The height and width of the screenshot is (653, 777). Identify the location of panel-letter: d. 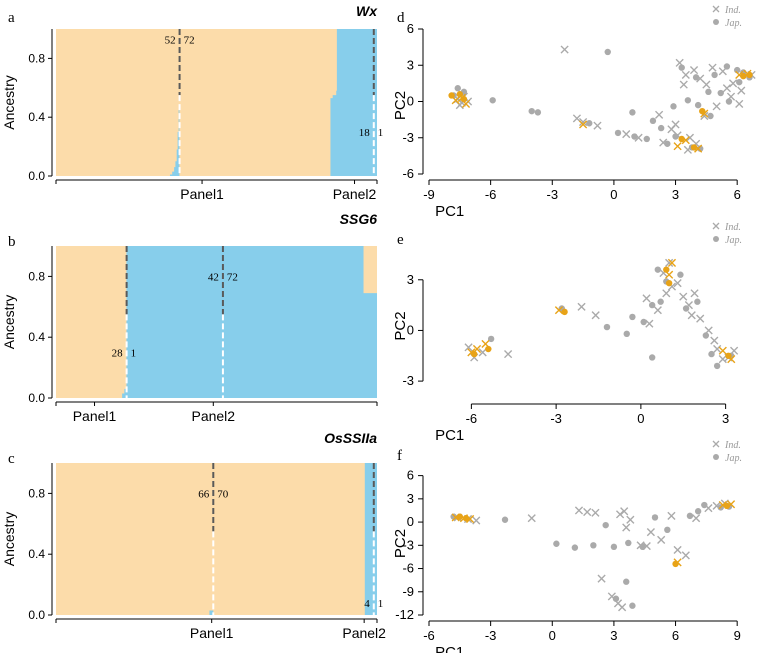
(401, 18).